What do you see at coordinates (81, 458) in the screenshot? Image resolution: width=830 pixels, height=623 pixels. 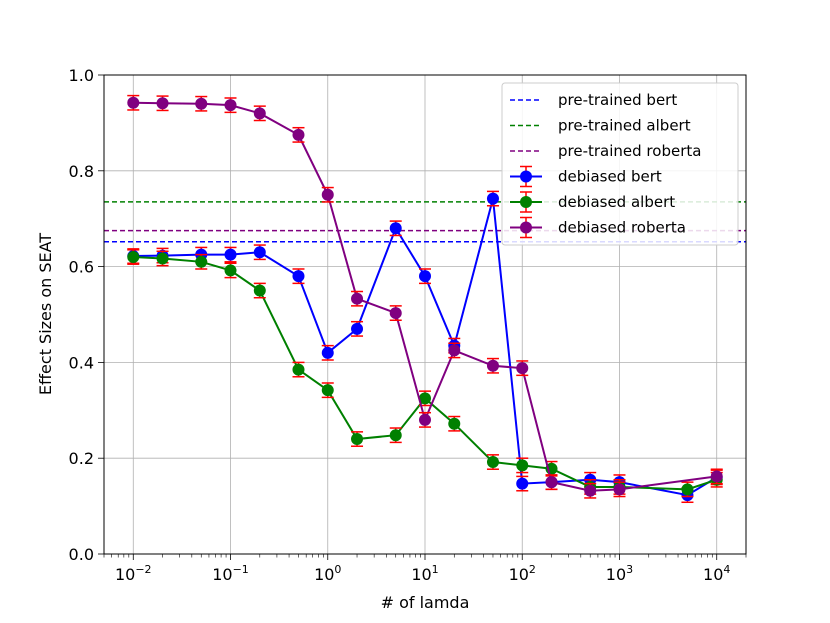 I see `y-tick-label: 0.2` at bounding box center [81, 458].